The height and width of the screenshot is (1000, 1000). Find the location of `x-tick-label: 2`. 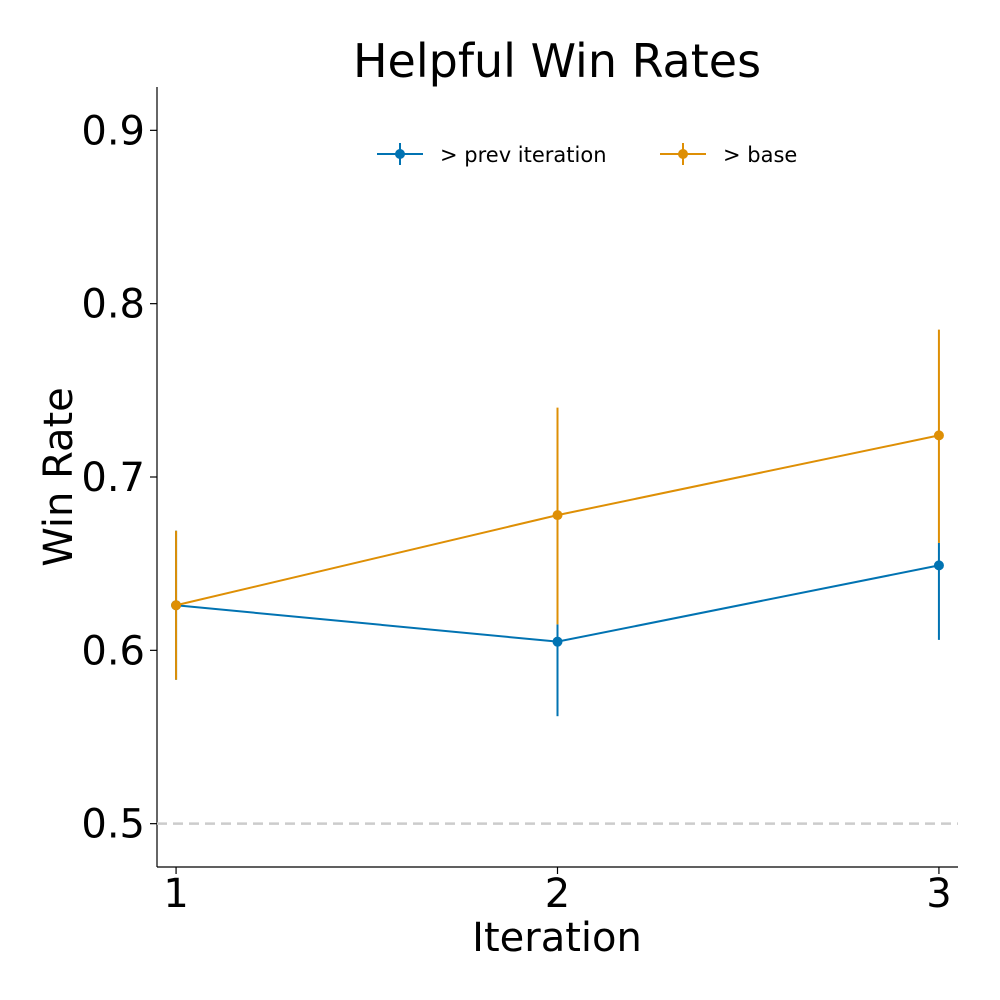

x-tick-label: 2 is located at coordinates (557, 894).